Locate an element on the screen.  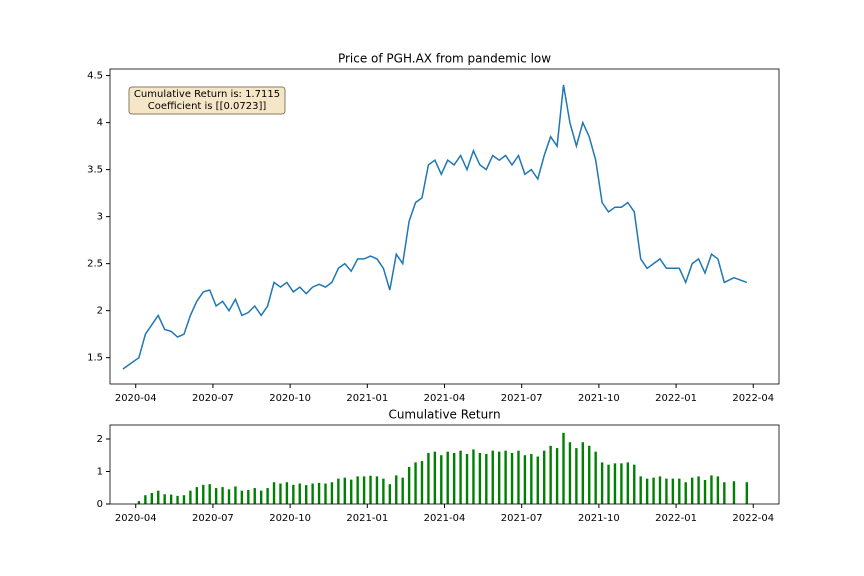
y-tick-label: 3 is located at coordinates (100, 217).